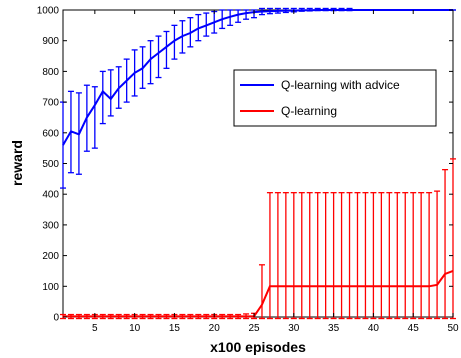 The height and width of the screenshot is (358, 461). I want to click on y-axis-title: reward, so click(17, 163).